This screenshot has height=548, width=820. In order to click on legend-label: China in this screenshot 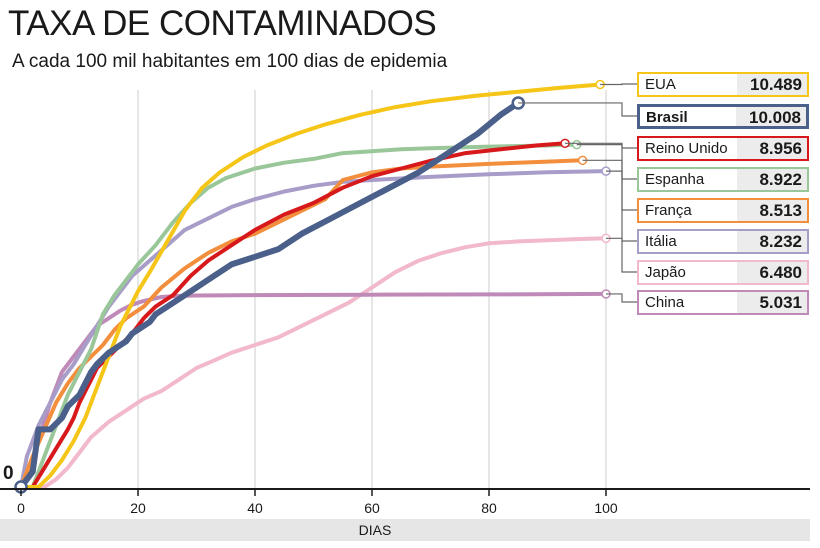, I will do `click(665, 302)`.